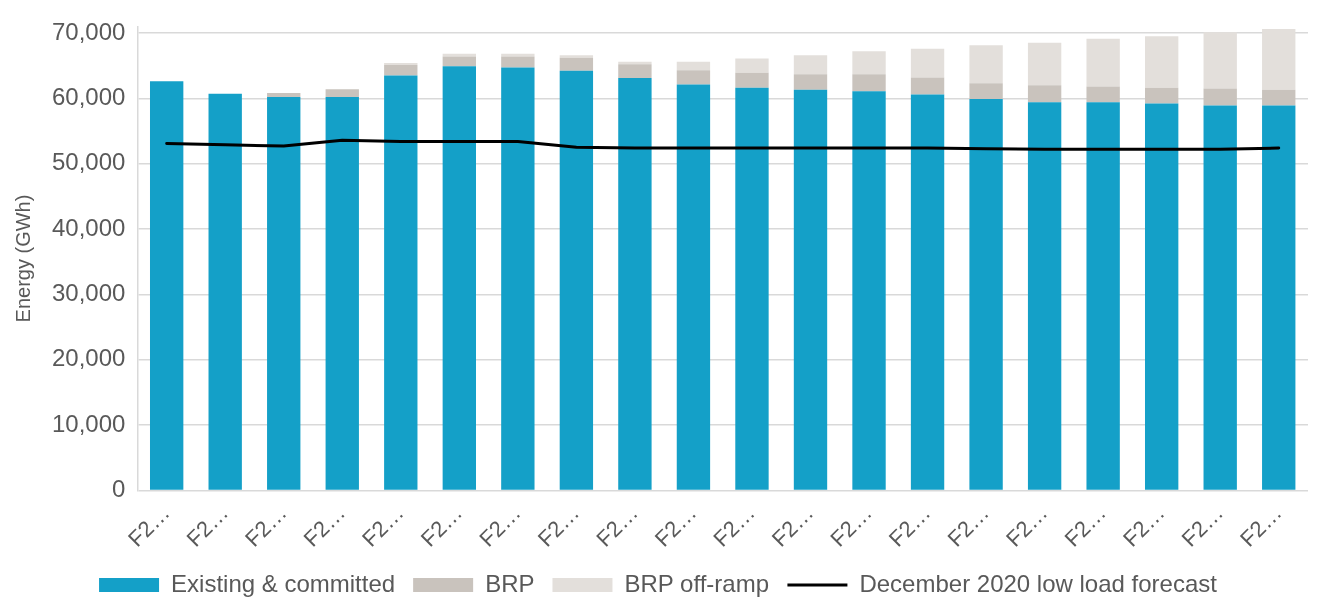 The width and height of the screenshot is (1318, 611). I want to click on legend-label: December 2020 low load forecast, so click(1038, 583).